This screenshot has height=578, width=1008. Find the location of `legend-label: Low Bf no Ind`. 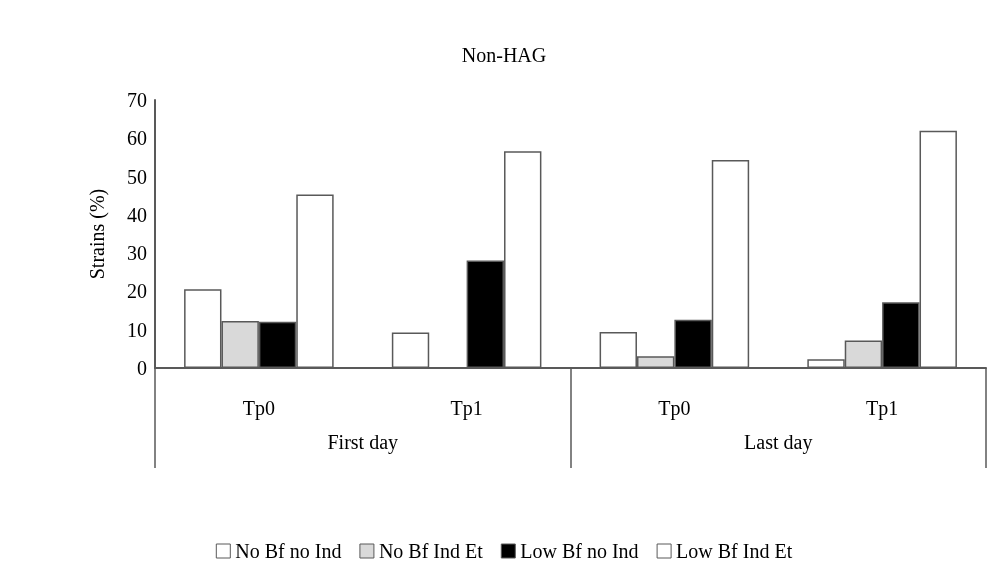

legend-label: Low Bf no Ind is located at coordinates (579, 551).